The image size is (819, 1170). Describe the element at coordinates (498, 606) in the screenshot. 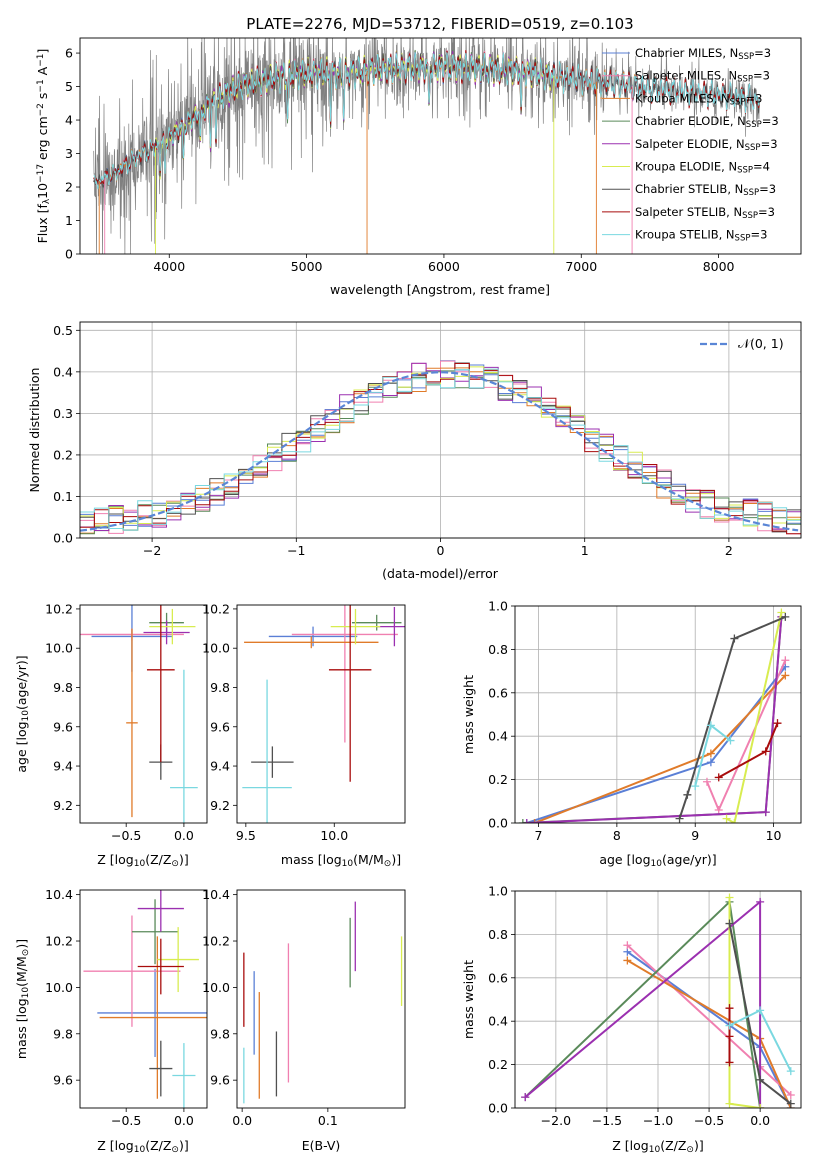

I see `y-tick-label: 1.0` at that location.